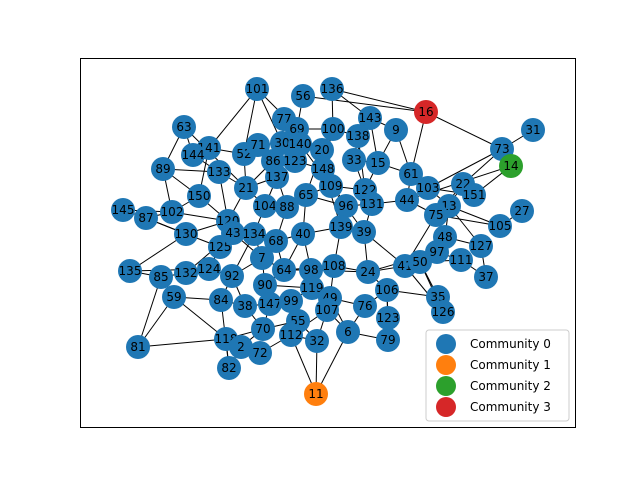 This screenshot has width=640, height=484. I want to click on graph-node: 102, so click(172, 212).